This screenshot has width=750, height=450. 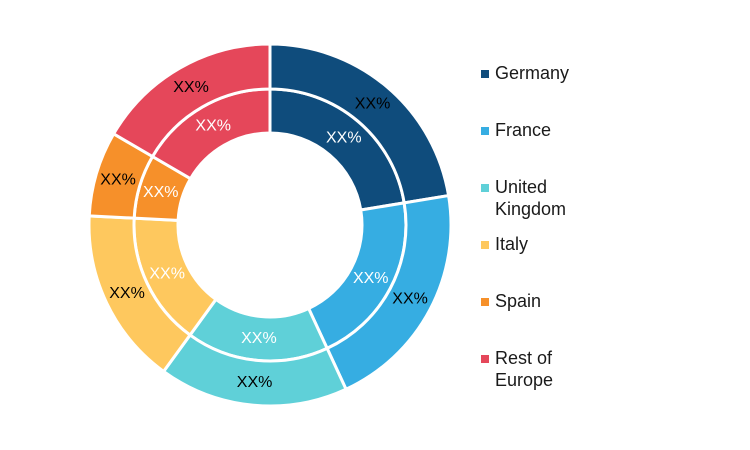 What do you see at coordinates (518, 301) in the screenshot?
I see `legend-label-spain: Spain` at bounding box center [518, 301].